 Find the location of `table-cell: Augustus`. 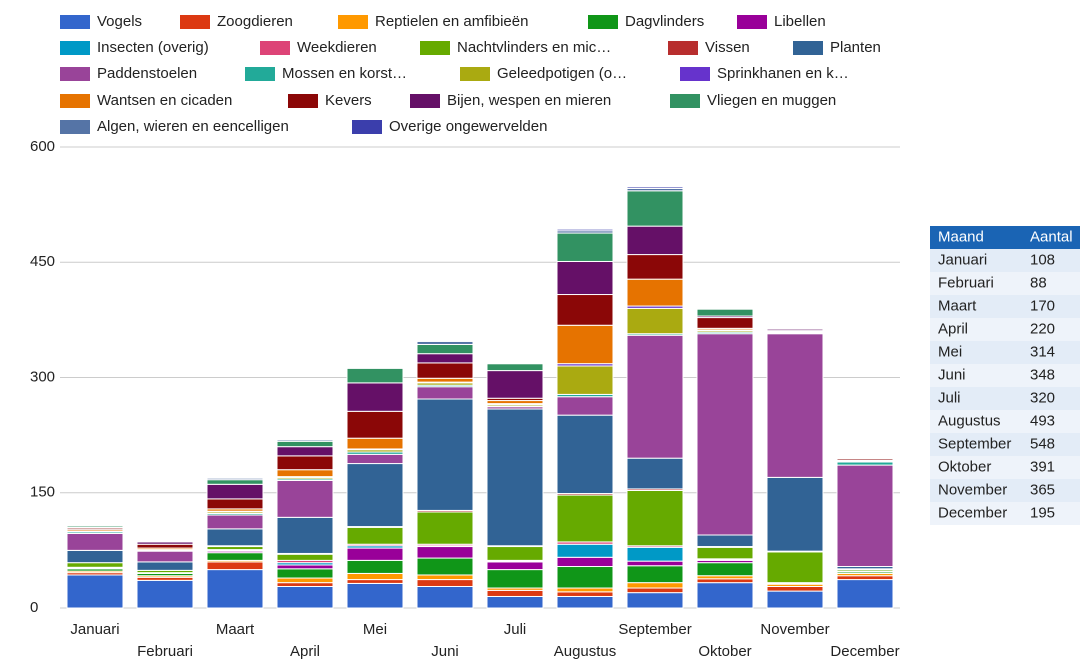

table-cell: Augustus is located at coordinates (969, 420).